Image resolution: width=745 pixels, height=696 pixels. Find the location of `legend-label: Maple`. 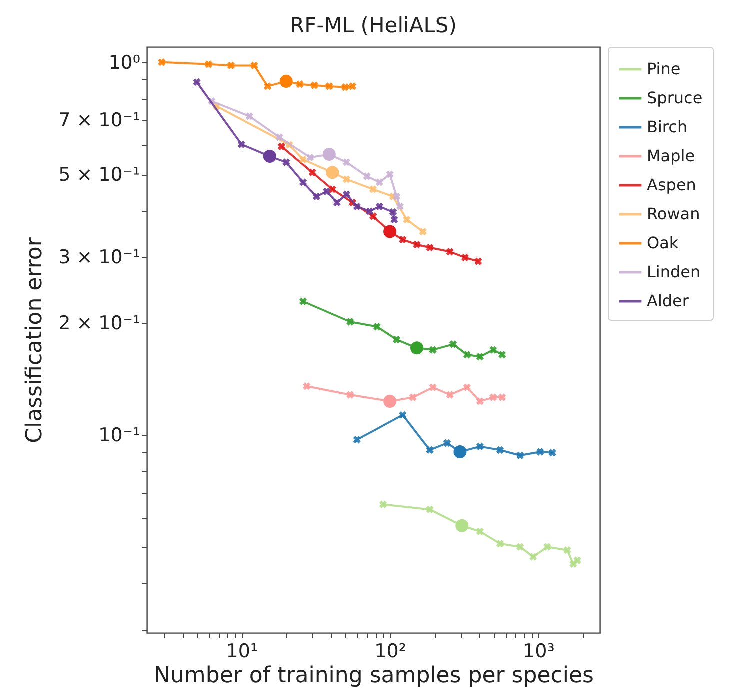

legend-label: Maple is located at coordinates (671, 156).